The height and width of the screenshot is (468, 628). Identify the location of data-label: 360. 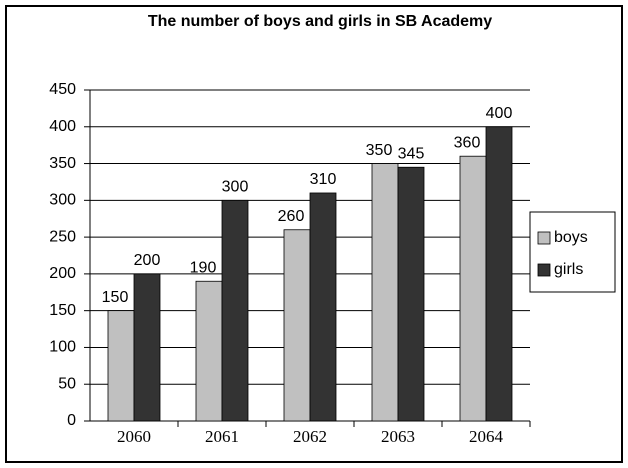
(467, 142).